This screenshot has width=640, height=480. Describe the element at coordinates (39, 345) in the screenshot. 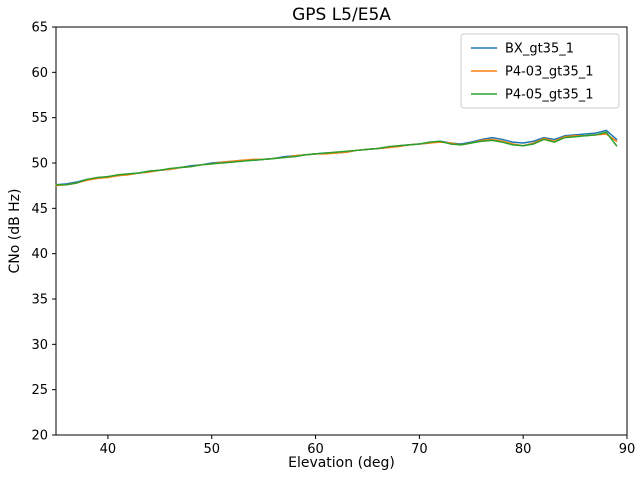

I see `y-tick-label: 30` at that location.